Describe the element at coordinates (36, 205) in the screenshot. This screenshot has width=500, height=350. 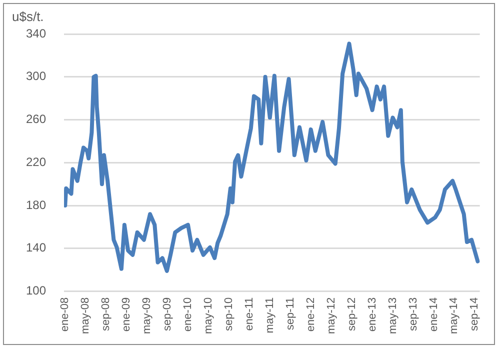
I see `y-tick-label: 180` at that location.